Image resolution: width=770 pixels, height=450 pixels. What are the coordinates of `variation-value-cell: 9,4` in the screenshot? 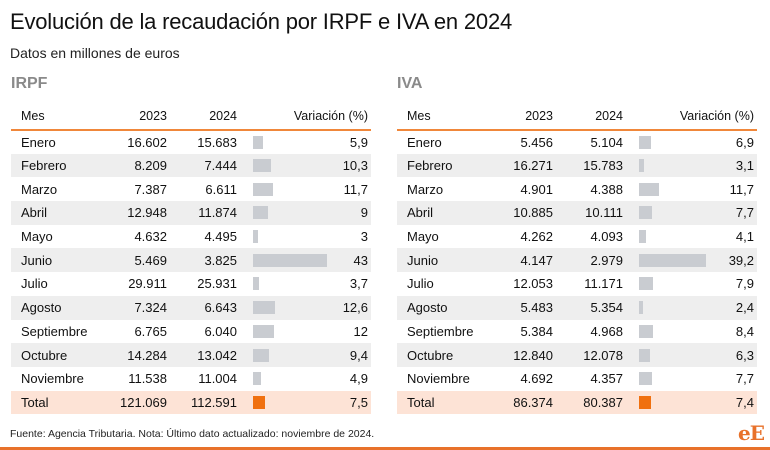 It's located at (358, 355).